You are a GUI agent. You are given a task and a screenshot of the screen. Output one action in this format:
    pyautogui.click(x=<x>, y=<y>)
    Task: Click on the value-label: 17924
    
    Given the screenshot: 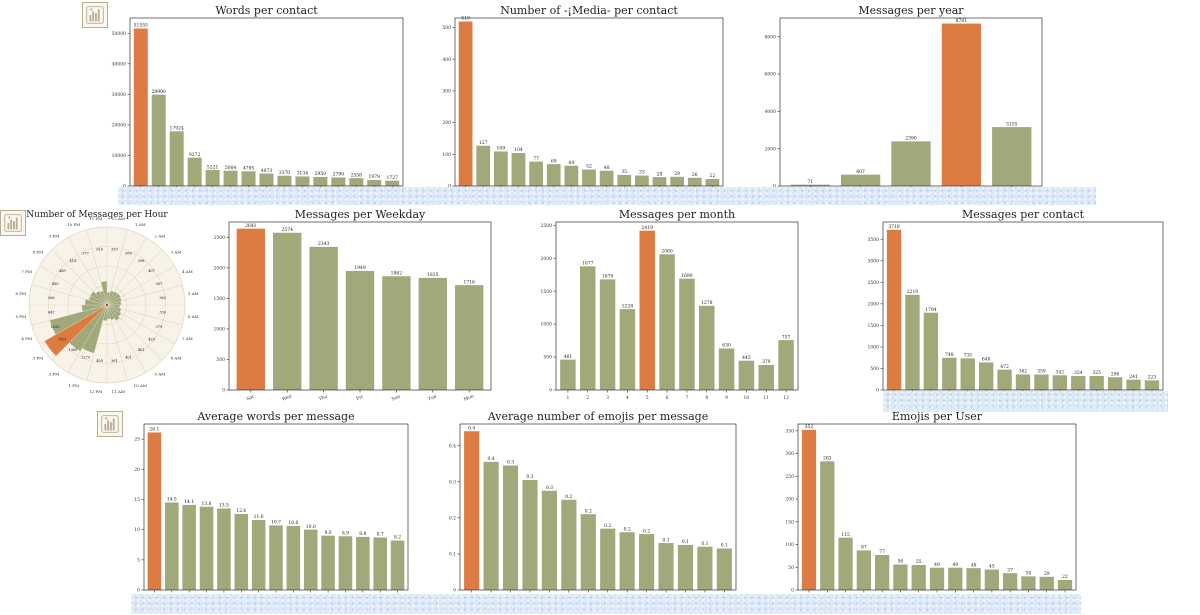 What is the action you would take?
    pyautogui.click(x=177, y=128)
    